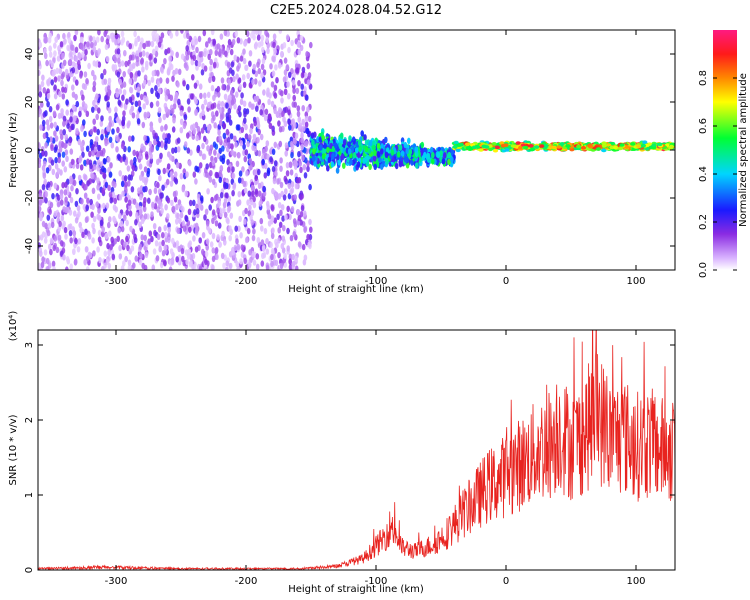  Describe the element at coordinates (29, 495) in the screenshot. I see `snr-y-tick-label: 1` at that location.